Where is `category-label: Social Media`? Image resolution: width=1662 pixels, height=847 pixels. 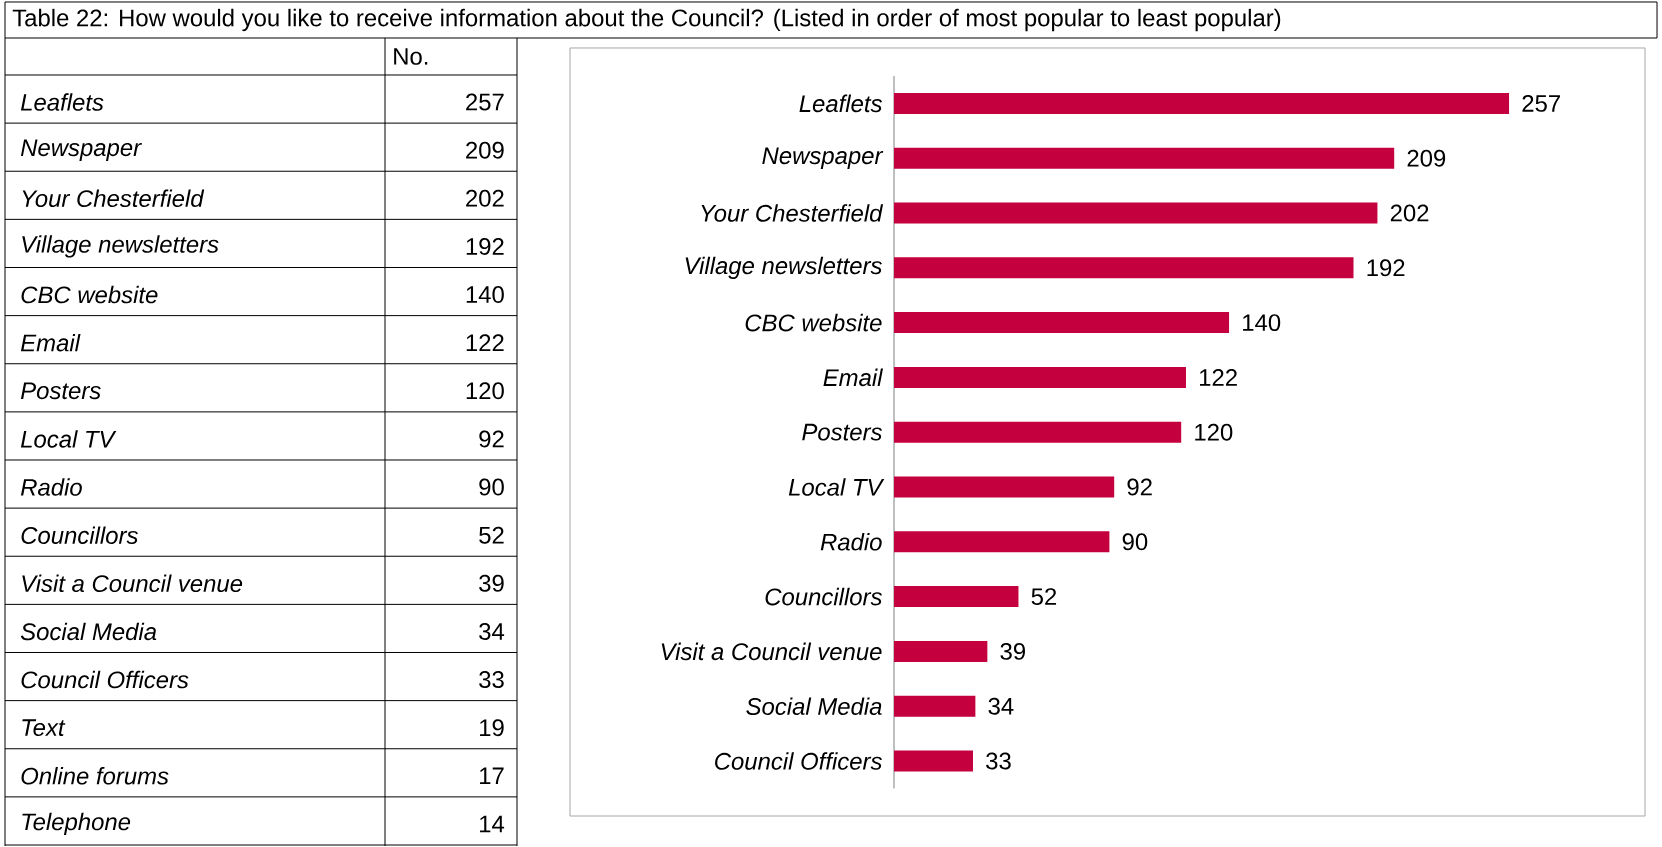
category-label: Social Media is located at coordinates (88, 631).